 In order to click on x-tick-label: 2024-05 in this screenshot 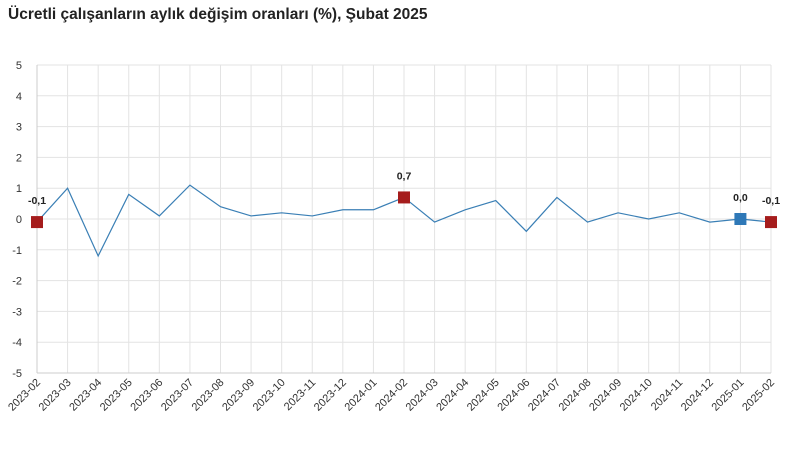, I will do `click(483, 395)`.